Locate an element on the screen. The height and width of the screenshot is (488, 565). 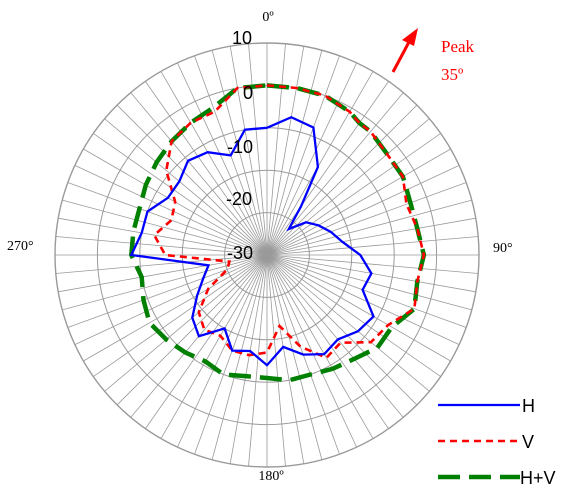
radial-tick-labels: 10 0 -10 -20 -30 is located at coordinates (239, 145).